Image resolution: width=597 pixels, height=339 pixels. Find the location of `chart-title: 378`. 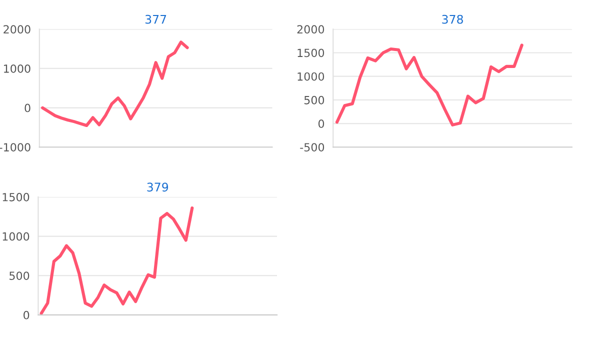

chart-title: 378 is located at coordinates (452, 19).